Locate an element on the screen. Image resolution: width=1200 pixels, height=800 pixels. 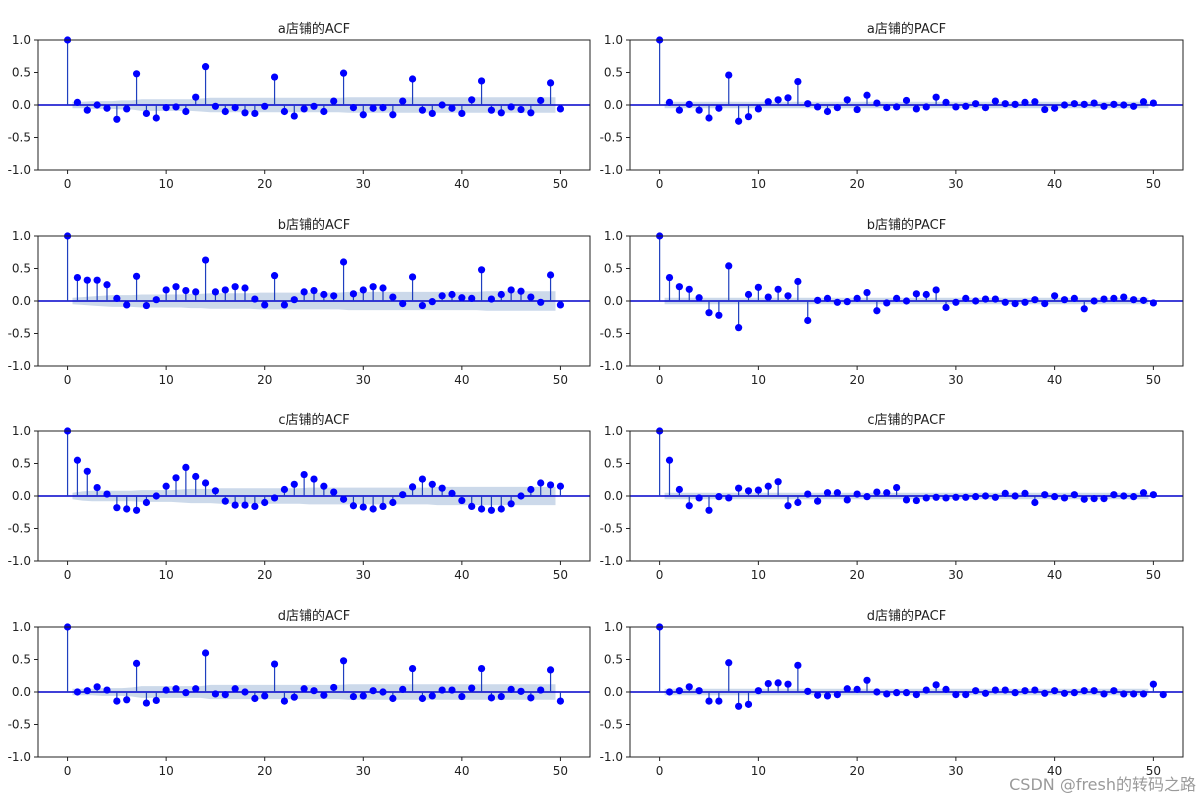
y-tick-label: 0.5 is located at coordinates (21, 269).